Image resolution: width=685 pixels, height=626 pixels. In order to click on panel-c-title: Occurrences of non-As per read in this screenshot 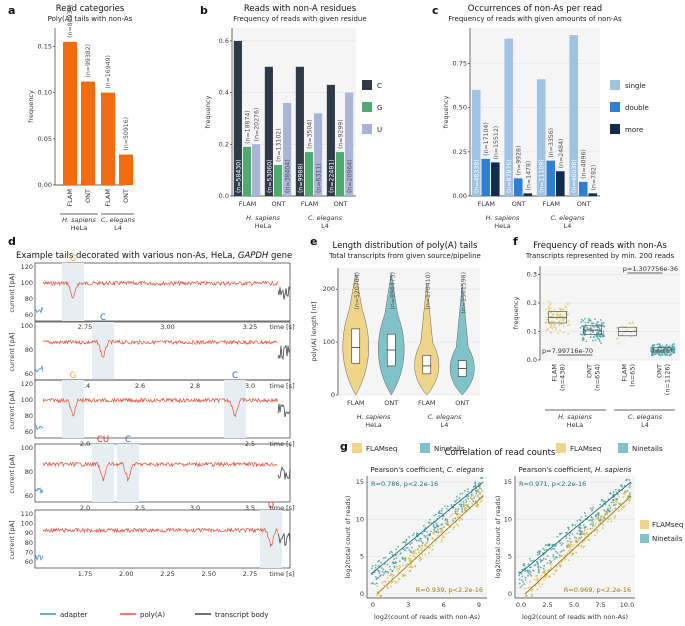, I will do `click(535, 9)`.